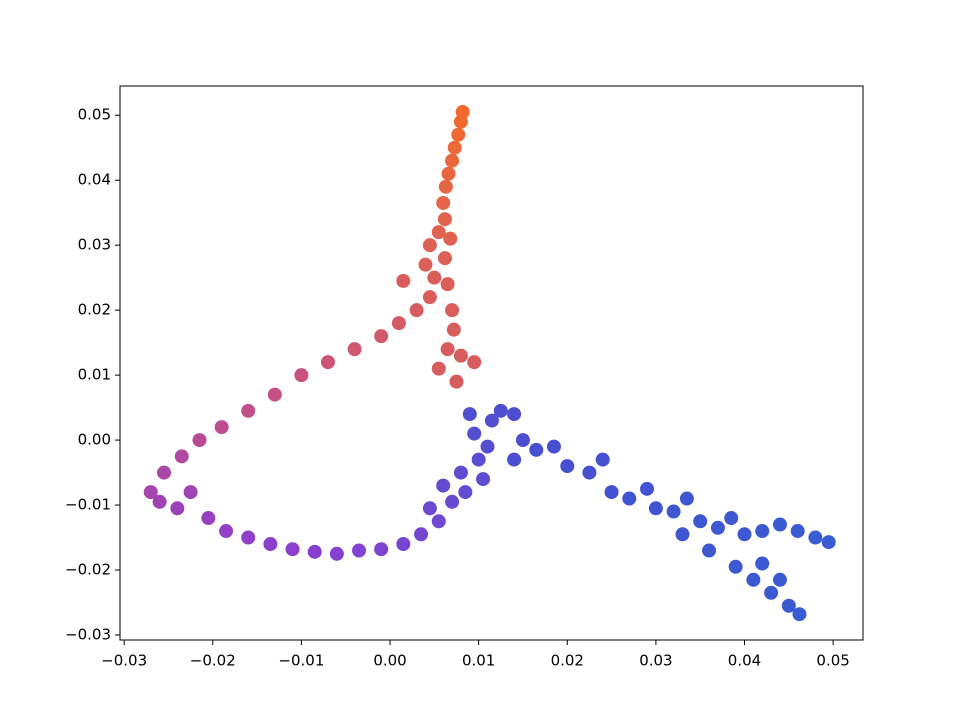 This screenshot has height=724, width=960. What do you see at coordinates (744, 661) in the screenshot?
I see `x-tick-label: 0.04` at bounding box center [744, 661].